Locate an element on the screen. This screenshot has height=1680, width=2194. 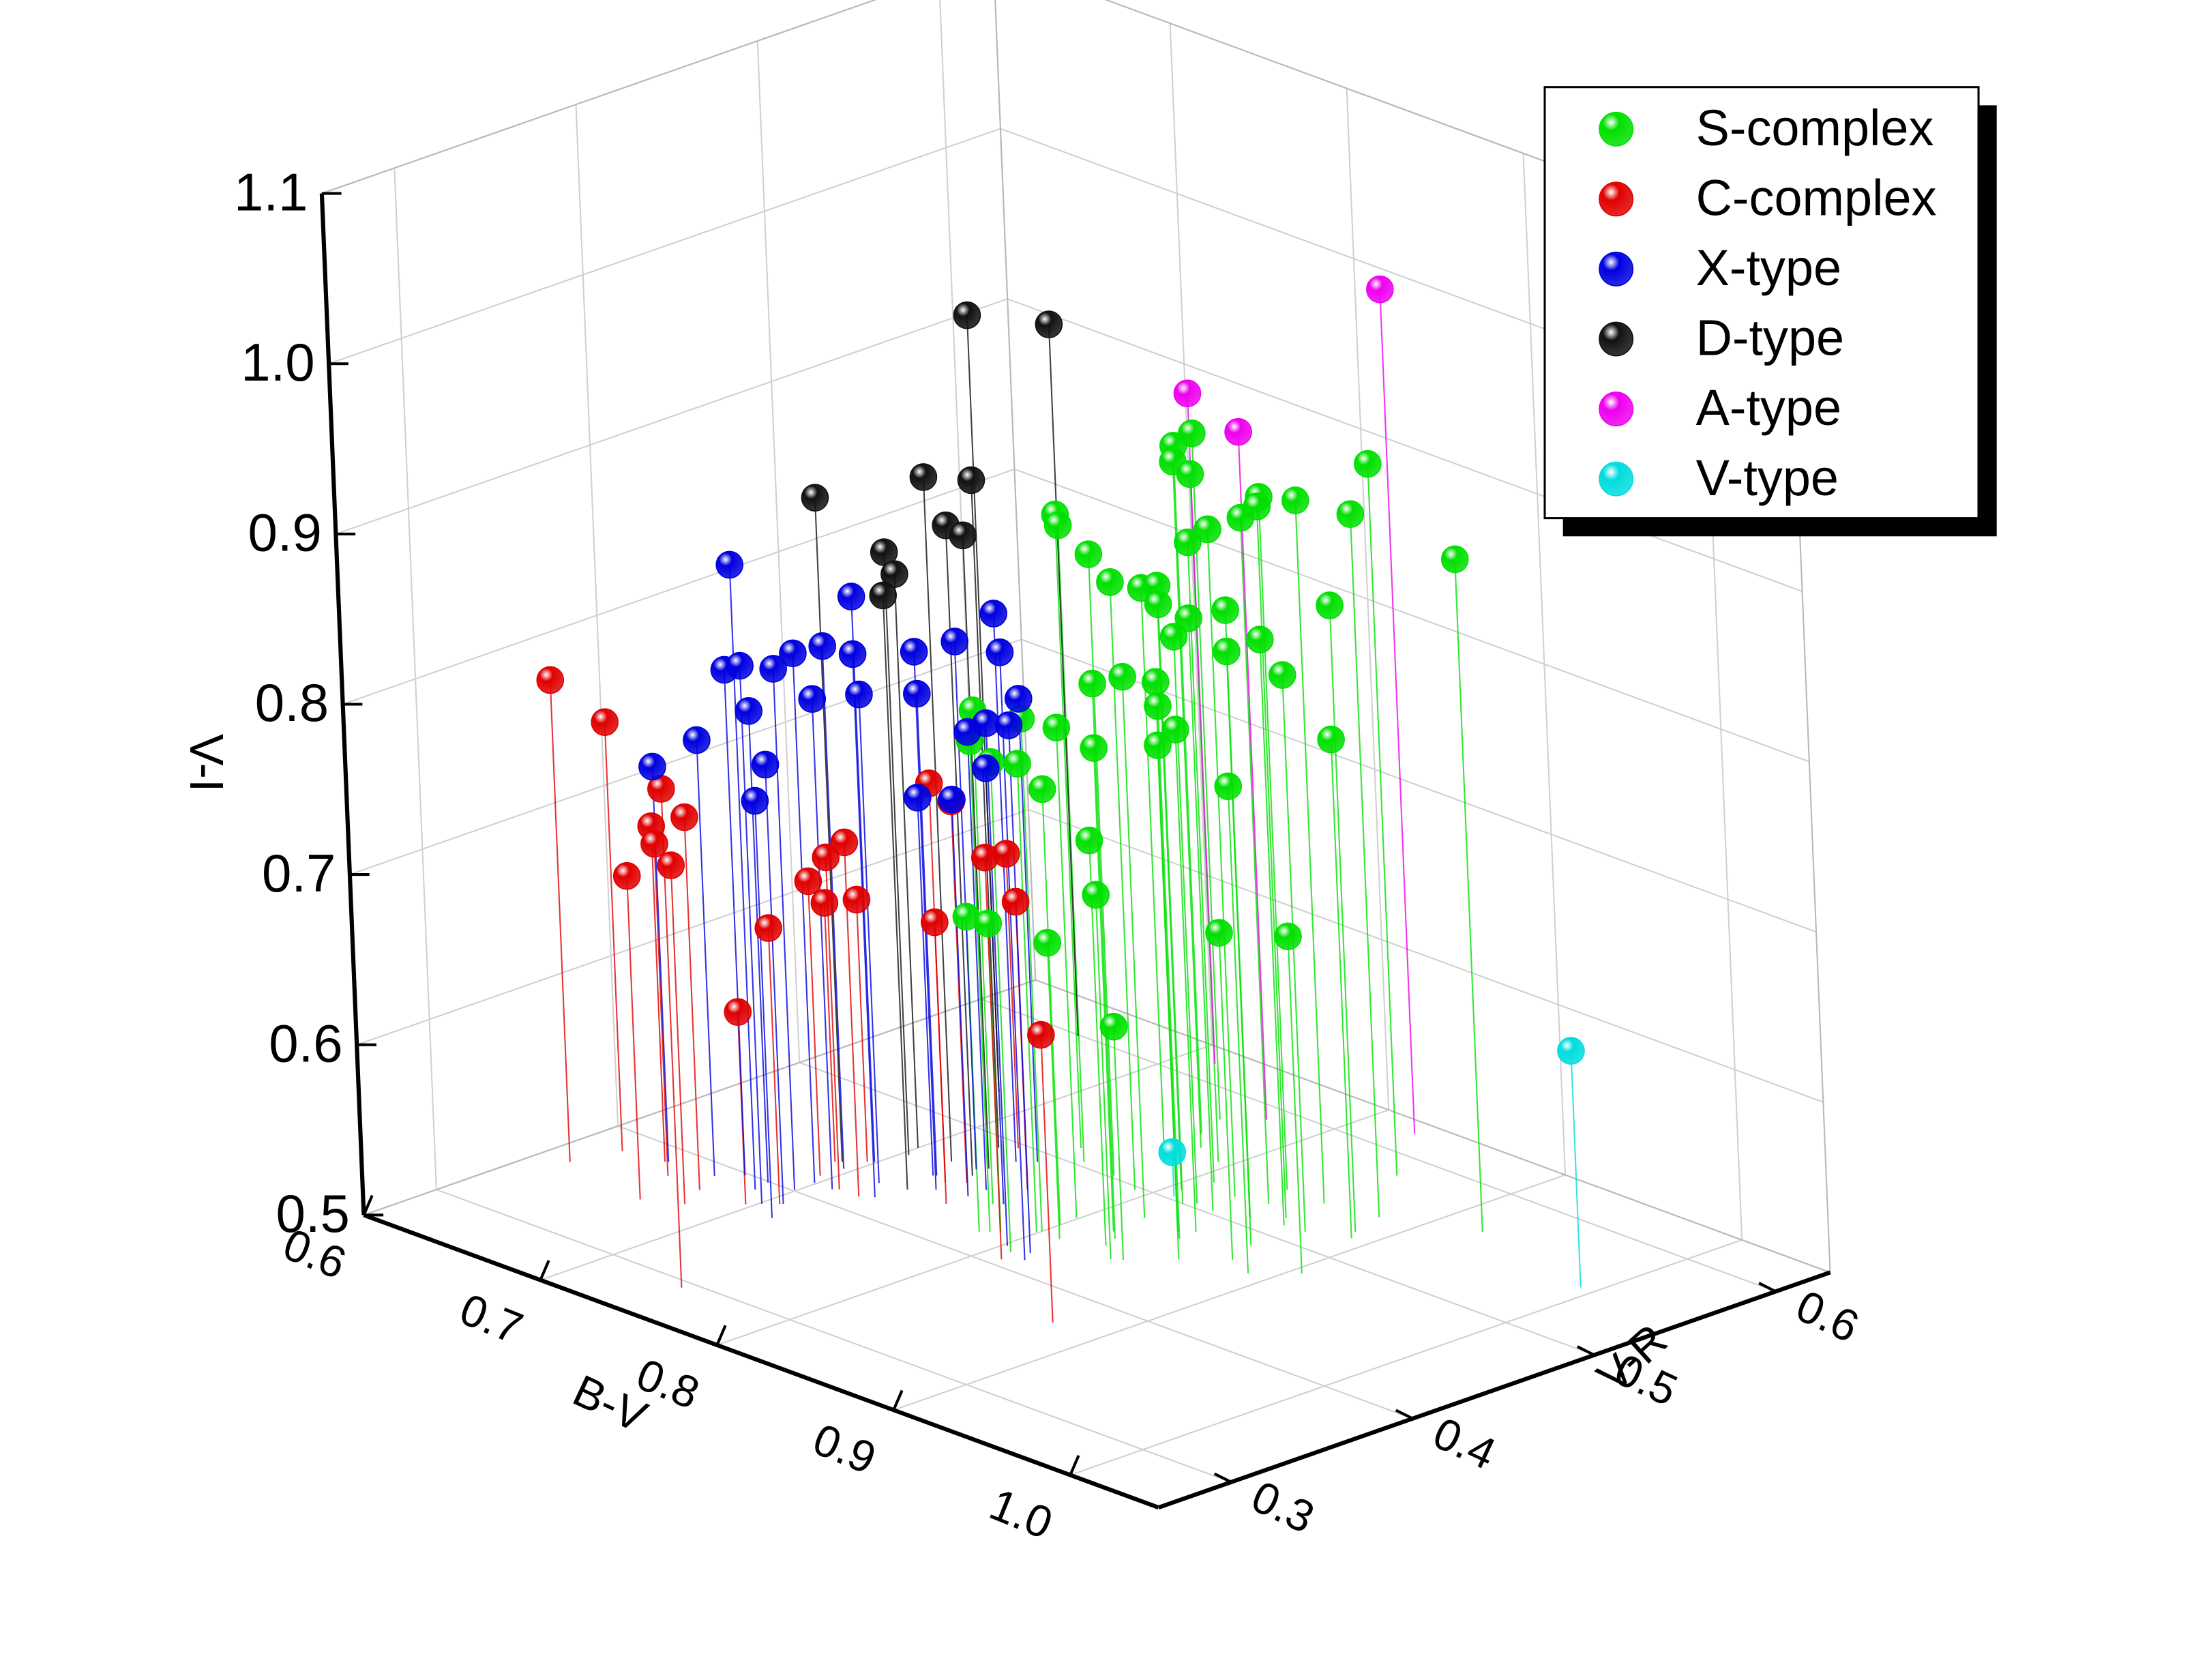
legend-label: D-type is located at coordinates (1770, 338).